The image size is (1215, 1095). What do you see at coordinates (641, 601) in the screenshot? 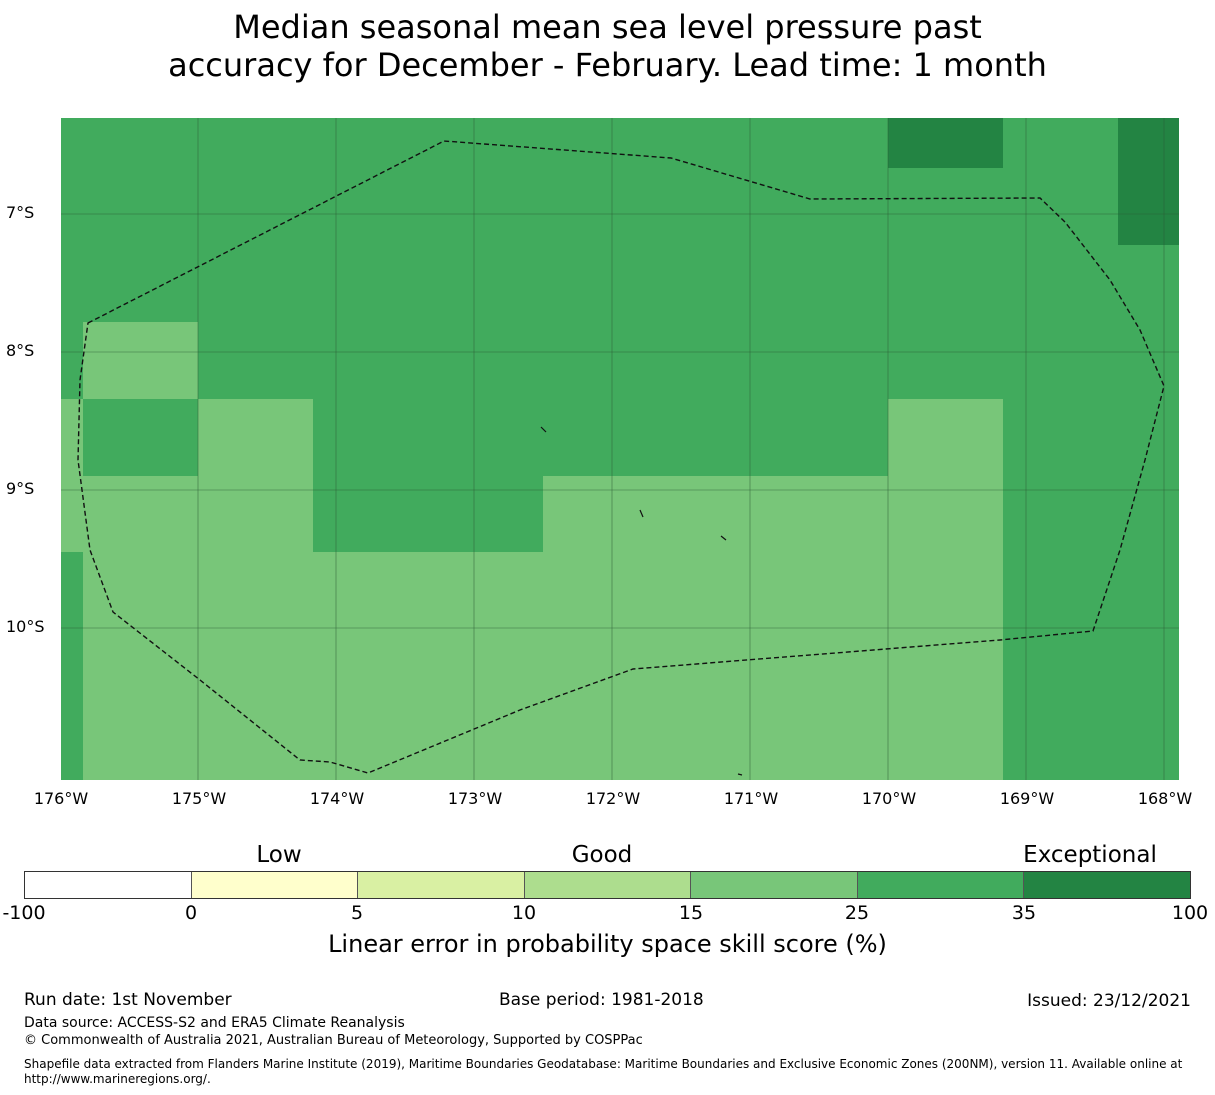
I see `island-shapes` at bounding box center [641, 601].